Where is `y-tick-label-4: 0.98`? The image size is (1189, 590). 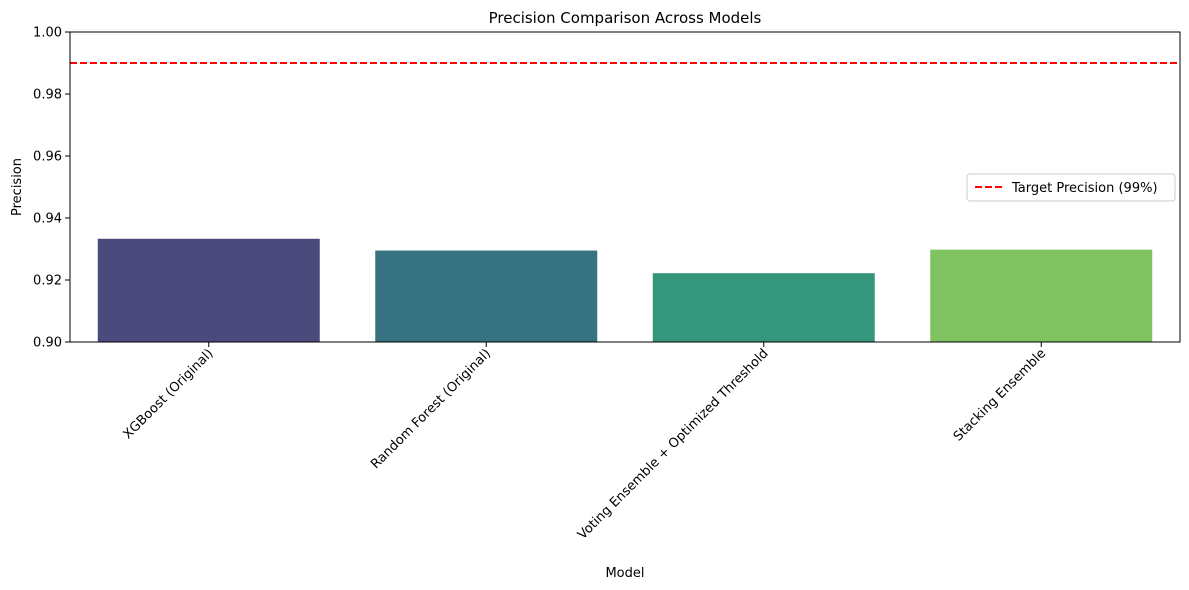 y-tick-label-4: 0.98 is located at coordinates (47, 95).